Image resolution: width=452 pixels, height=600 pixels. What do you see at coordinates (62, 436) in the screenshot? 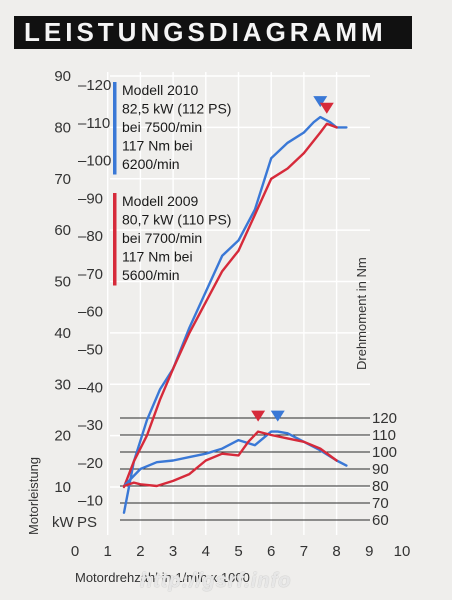
I see `kw-tick-label: 20` at bounding box center [62, 436].